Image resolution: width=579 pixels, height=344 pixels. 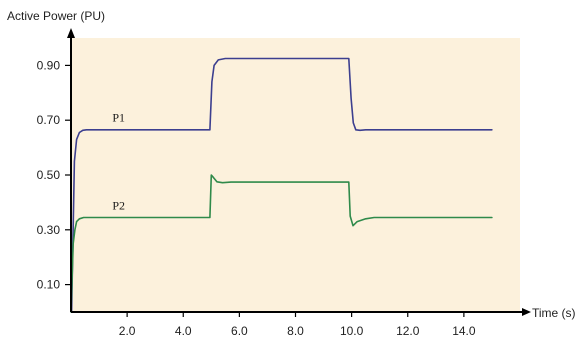 What do you see at coordinates (554, 313) in the screenshot?
I see `x-axis-title: Time (s)` at bounding box center [554, 313].